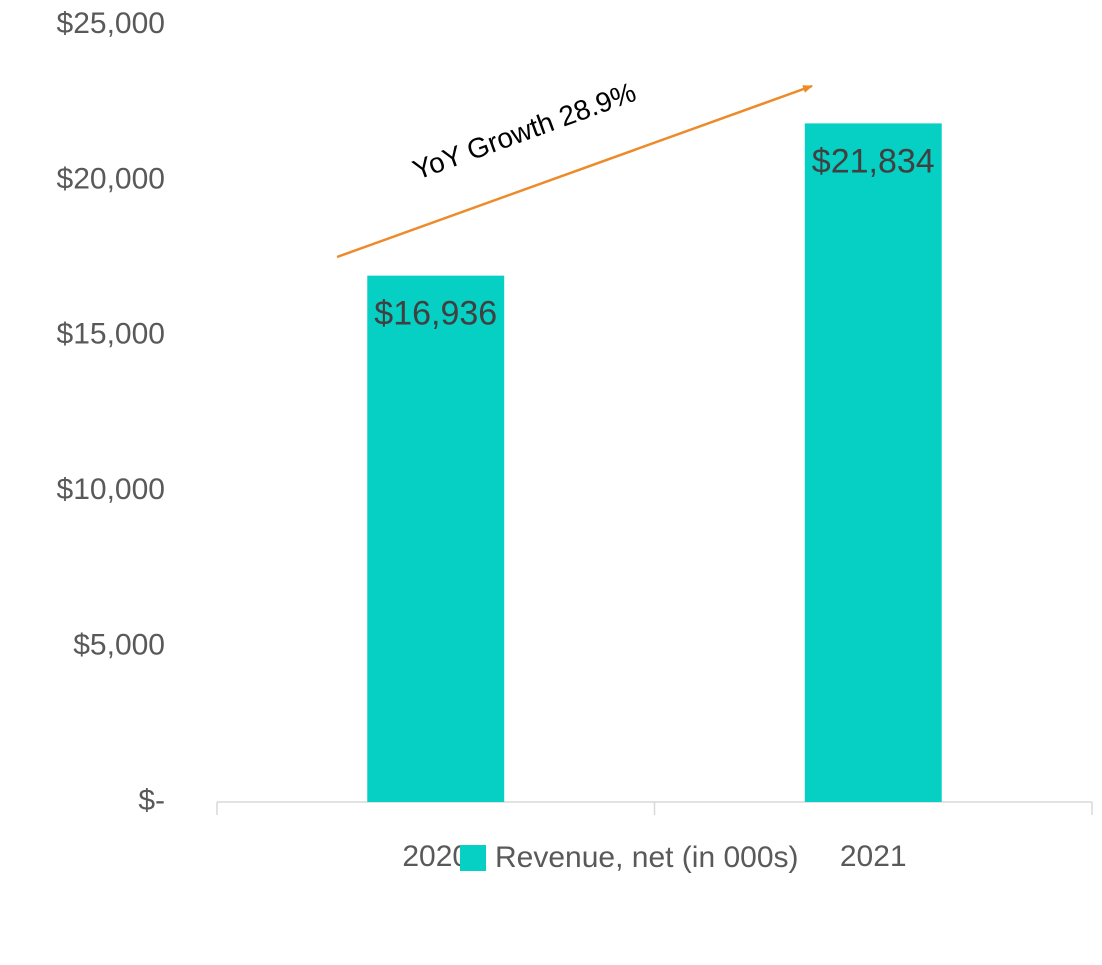 The width and height of the screenshot is (1102, 965). I want to click on y-tick-label: $15,000, so click(111, 334).